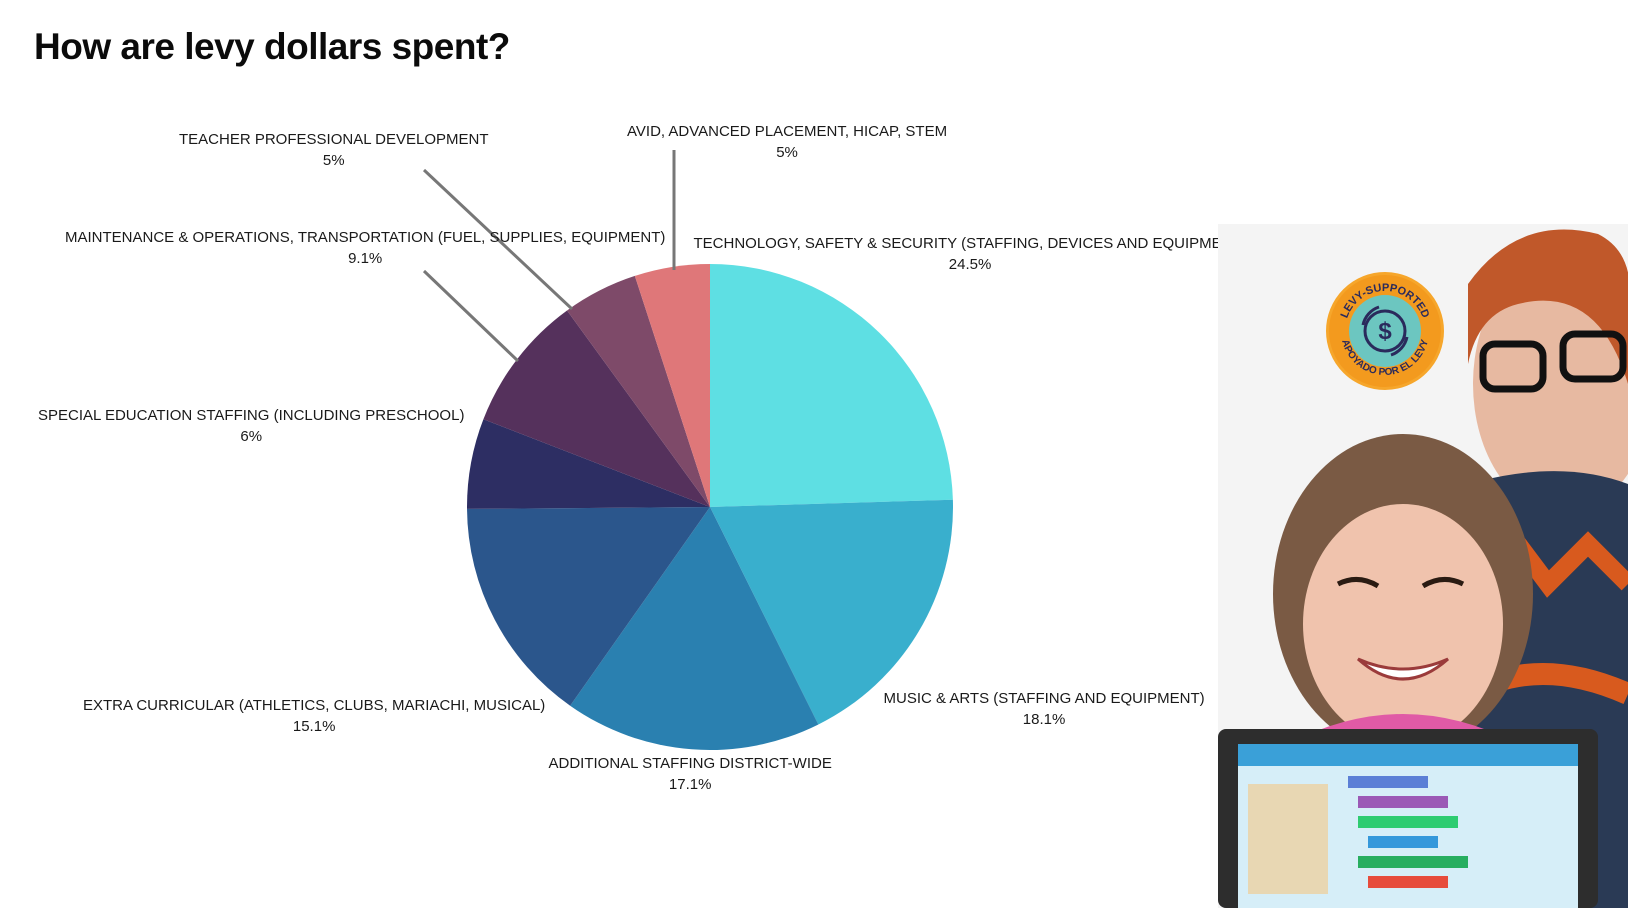  Describe the element at coordinates (1044, 698) in the screenshot. I see `slice-label-name: MUSIC & ARTS (STAFFING AND EQUIPMENT)` at that location.